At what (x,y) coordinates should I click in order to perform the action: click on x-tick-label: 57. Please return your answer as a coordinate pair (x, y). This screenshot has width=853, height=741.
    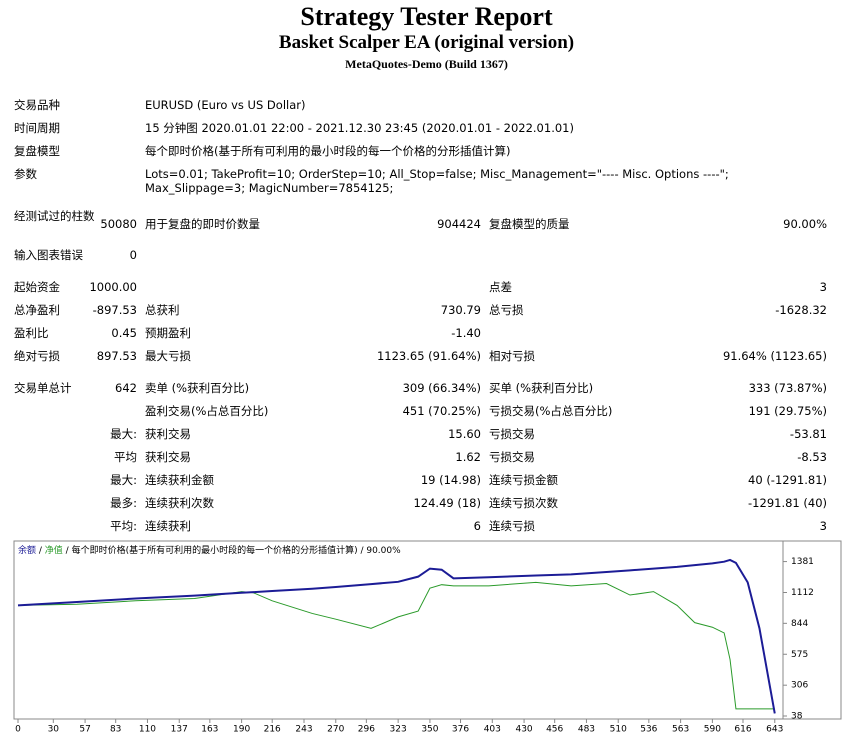
    Looking at the image, I should click on (84, 730).